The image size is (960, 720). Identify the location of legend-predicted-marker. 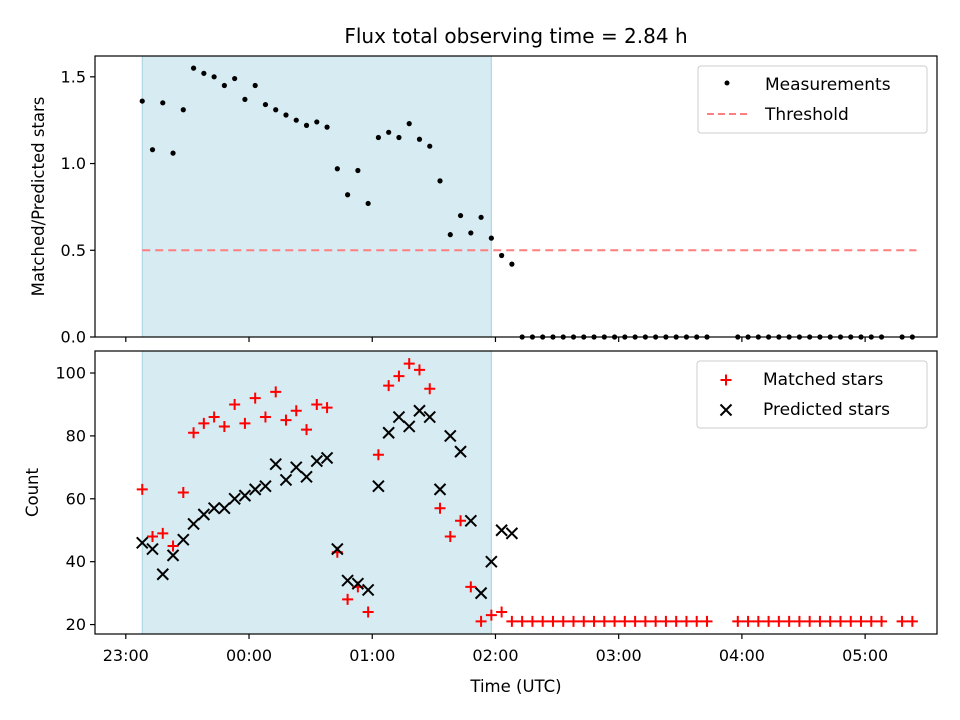
(726, 410).